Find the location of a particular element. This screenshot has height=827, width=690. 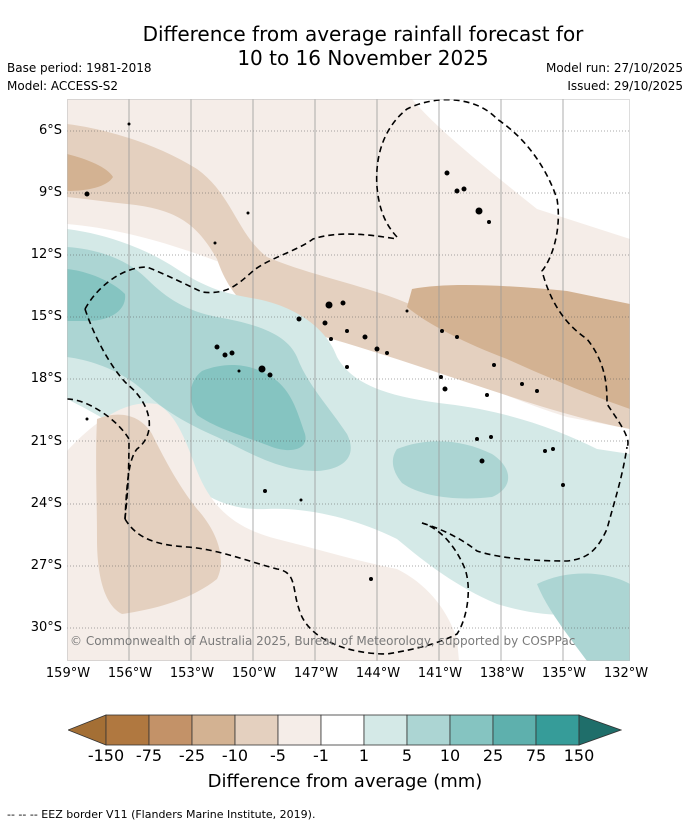

lat-label-12s: 12°S is located at coordinates (46, 254).